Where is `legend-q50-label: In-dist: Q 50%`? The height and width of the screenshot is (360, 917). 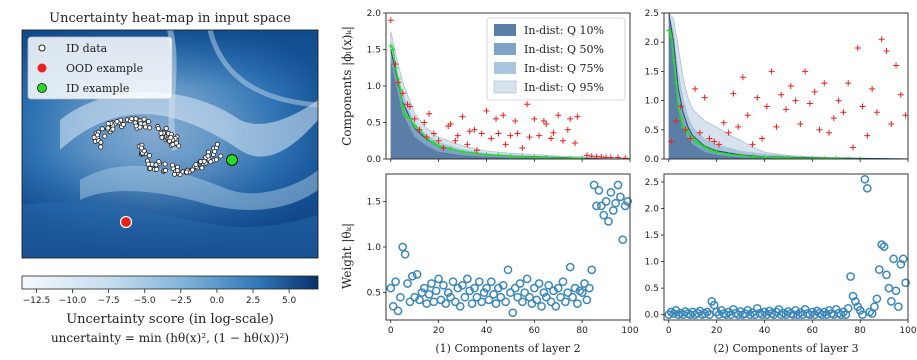
legend-q50-label: In-dist: Q 50% is located at coordinates (564, 49).